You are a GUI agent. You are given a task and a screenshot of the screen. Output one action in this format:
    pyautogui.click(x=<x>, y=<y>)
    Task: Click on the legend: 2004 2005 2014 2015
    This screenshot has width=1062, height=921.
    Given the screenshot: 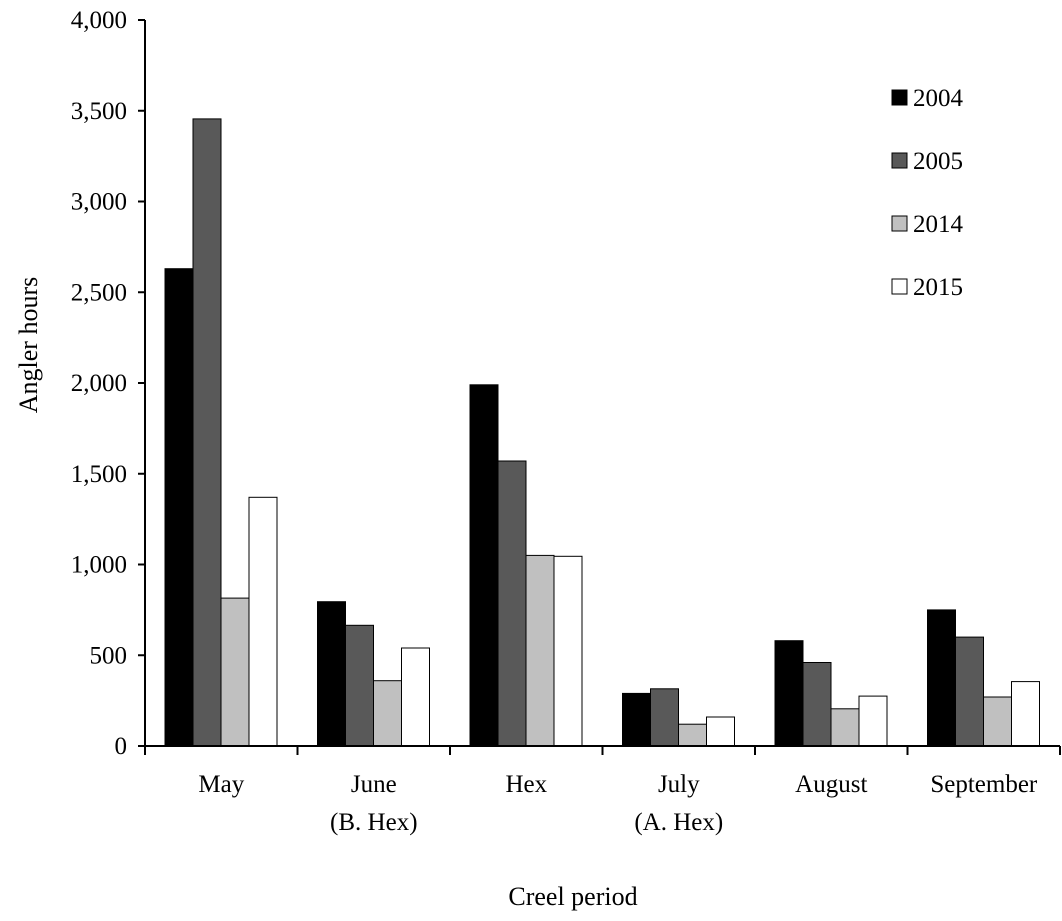 What is the action you would take?
    pyautogui.click(x=927, y=193)
    